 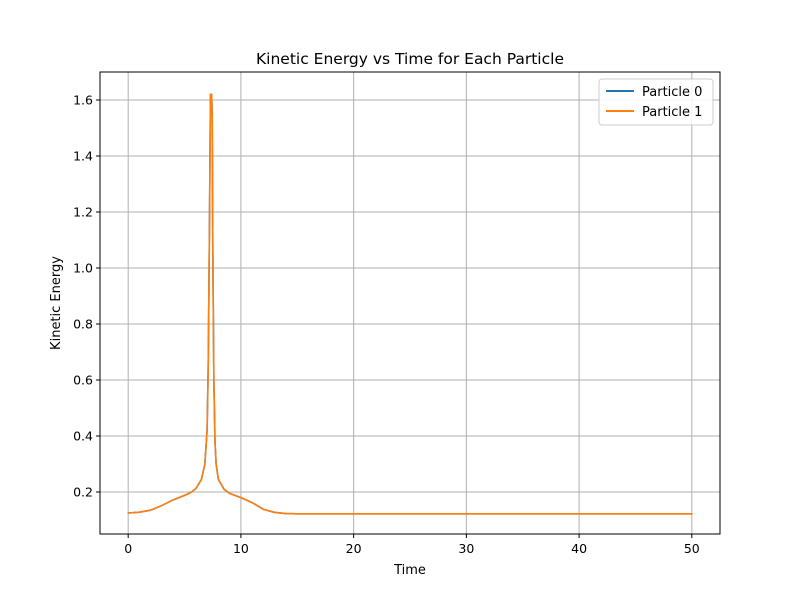 What do you see at coordinates (83, 268) in the screenshot?
I see `y-tick-label: 1.0` at bounding box center [83, 268].